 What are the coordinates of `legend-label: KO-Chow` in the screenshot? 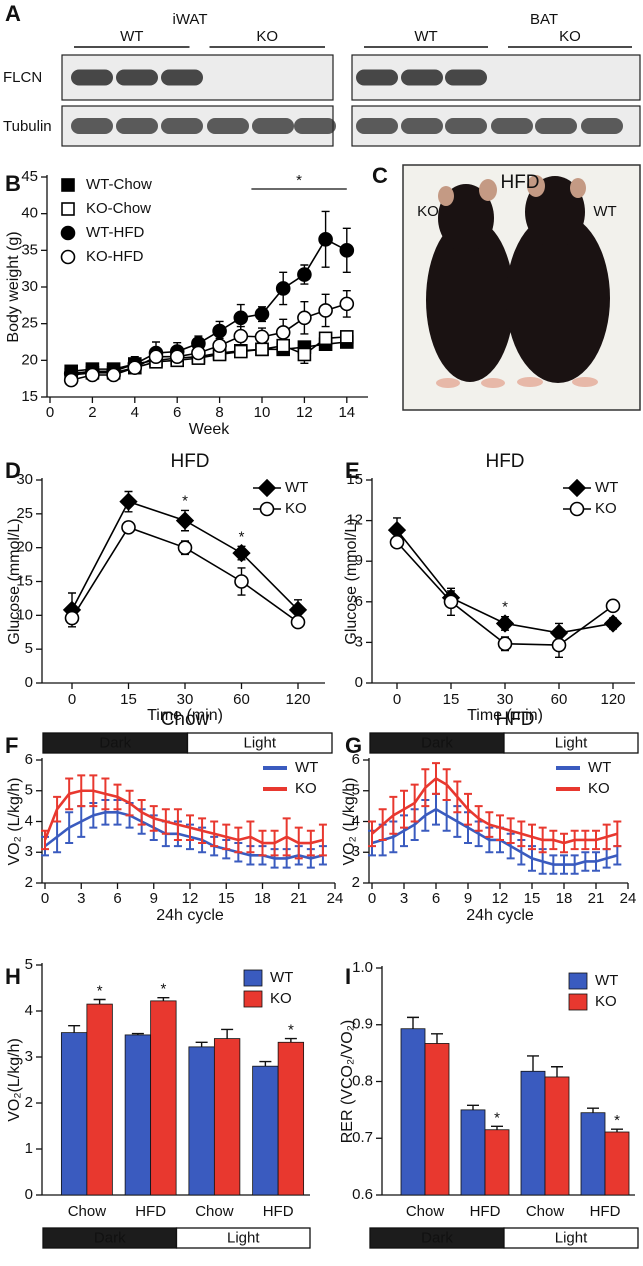 It's located at (118, 208).